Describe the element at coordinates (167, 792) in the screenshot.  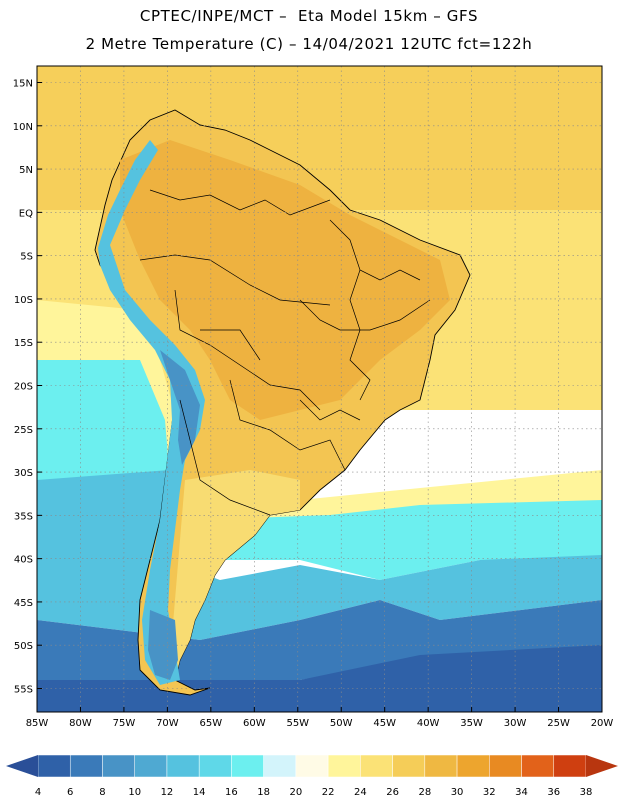
I see `colorbar-label: 12` at that location.